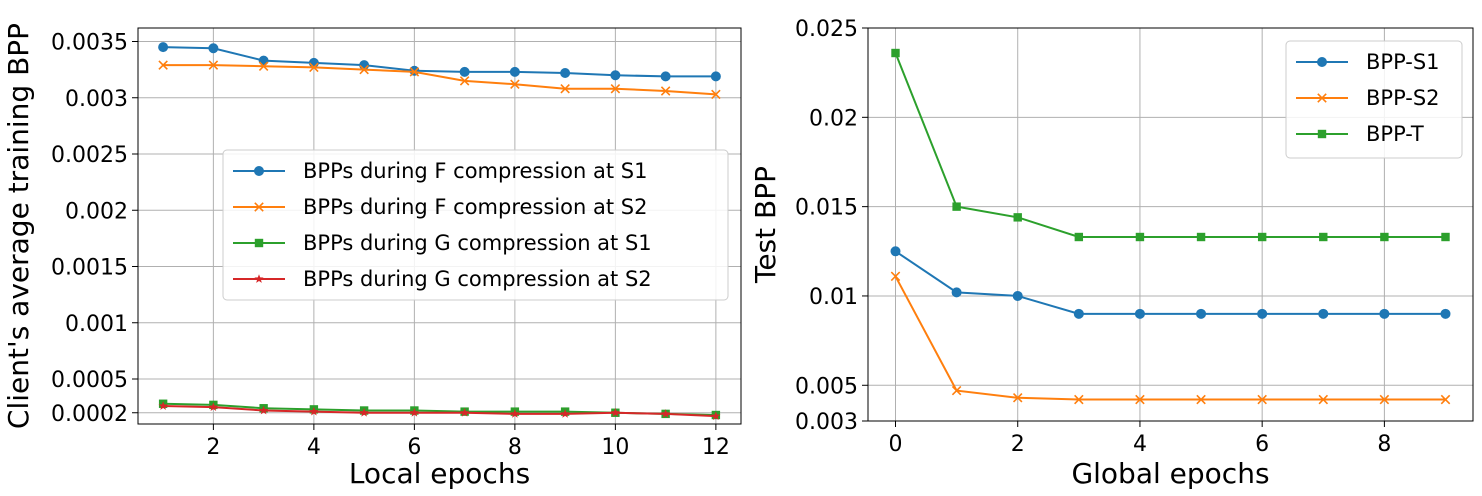 The width and height of the screenshot is (1482, 496). Describe the element at coordinates (833, 297) in the screenshot. I see `y-tick-label: 0.01` at that location.